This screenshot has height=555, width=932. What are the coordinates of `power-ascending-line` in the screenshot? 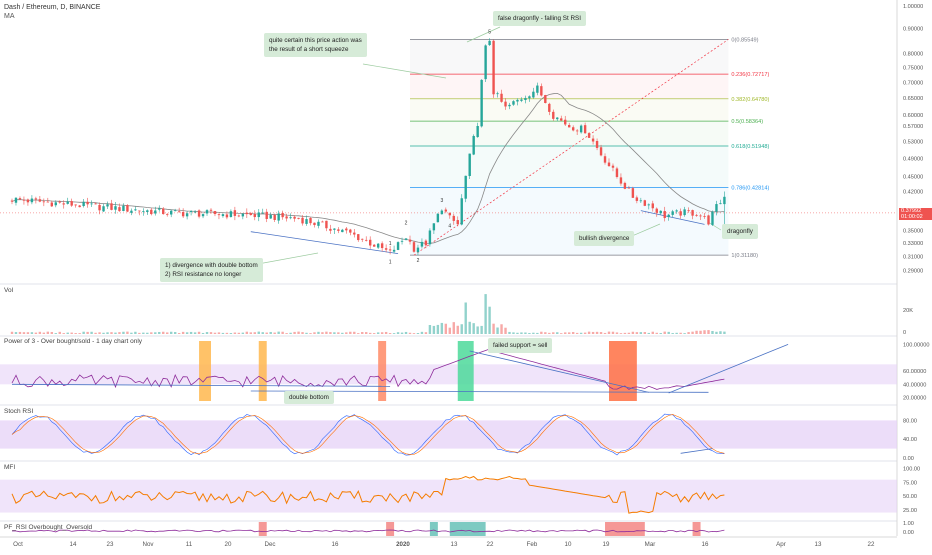 It's located at (728, 368).